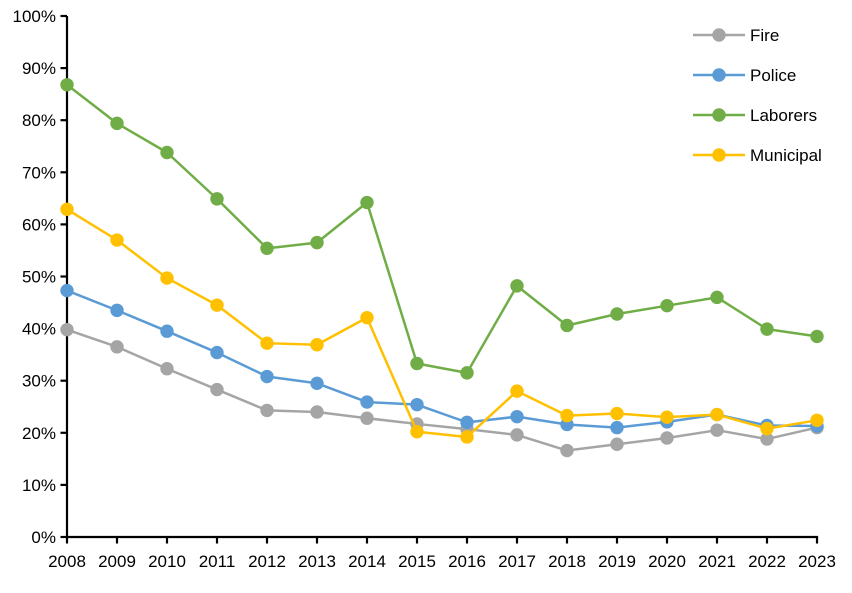  I want to click on legend-label-fire: Fire, so click(764, 35).